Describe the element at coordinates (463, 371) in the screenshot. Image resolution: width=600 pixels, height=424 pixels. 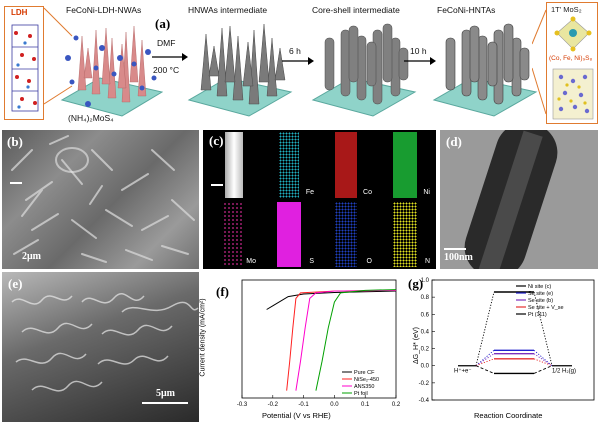
I see `g-left-state-label: H⁺+e⁻` at that location.